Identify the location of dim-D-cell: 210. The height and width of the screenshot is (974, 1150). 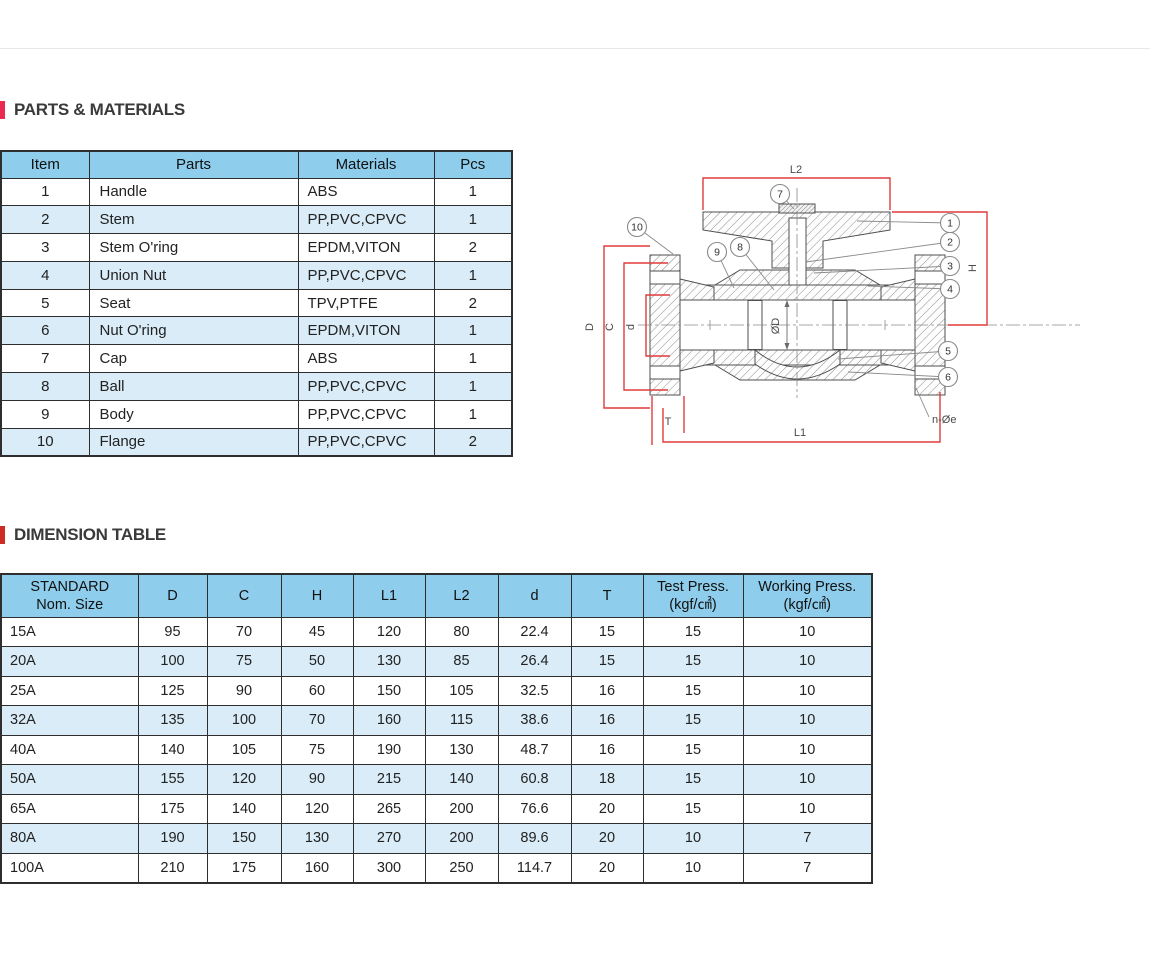
(172, 867).